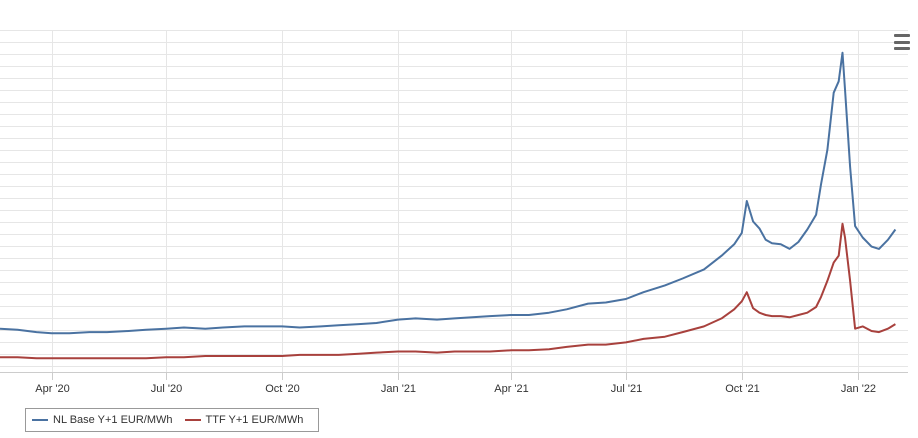  I want to click on x-tick-label: Oct '21, so click(742, 389).